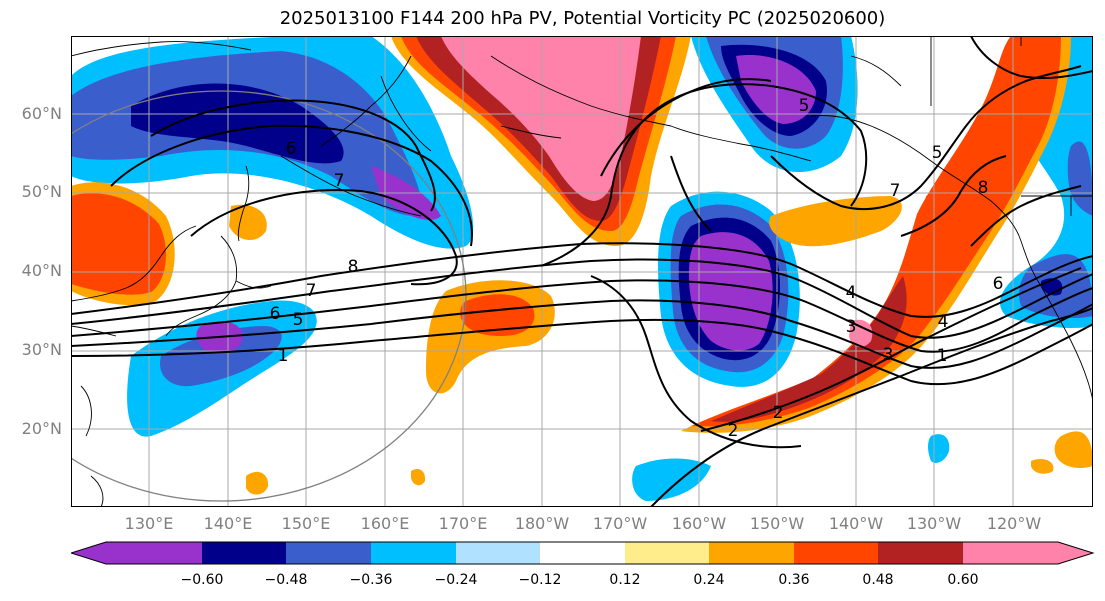  What do you see at coordinates (272, 142) in the screenshot?
I see `negative-anomaly-west` at bounding box center [272, 142].